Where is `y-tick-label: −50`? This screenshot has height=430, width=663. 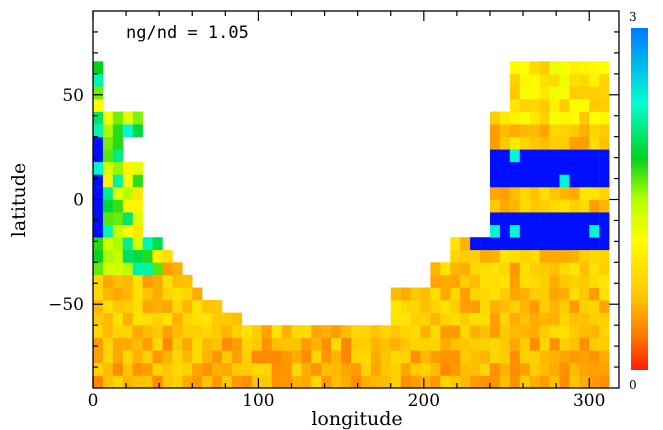
y-tick-label: −50 is located at coordinates (66, 305).